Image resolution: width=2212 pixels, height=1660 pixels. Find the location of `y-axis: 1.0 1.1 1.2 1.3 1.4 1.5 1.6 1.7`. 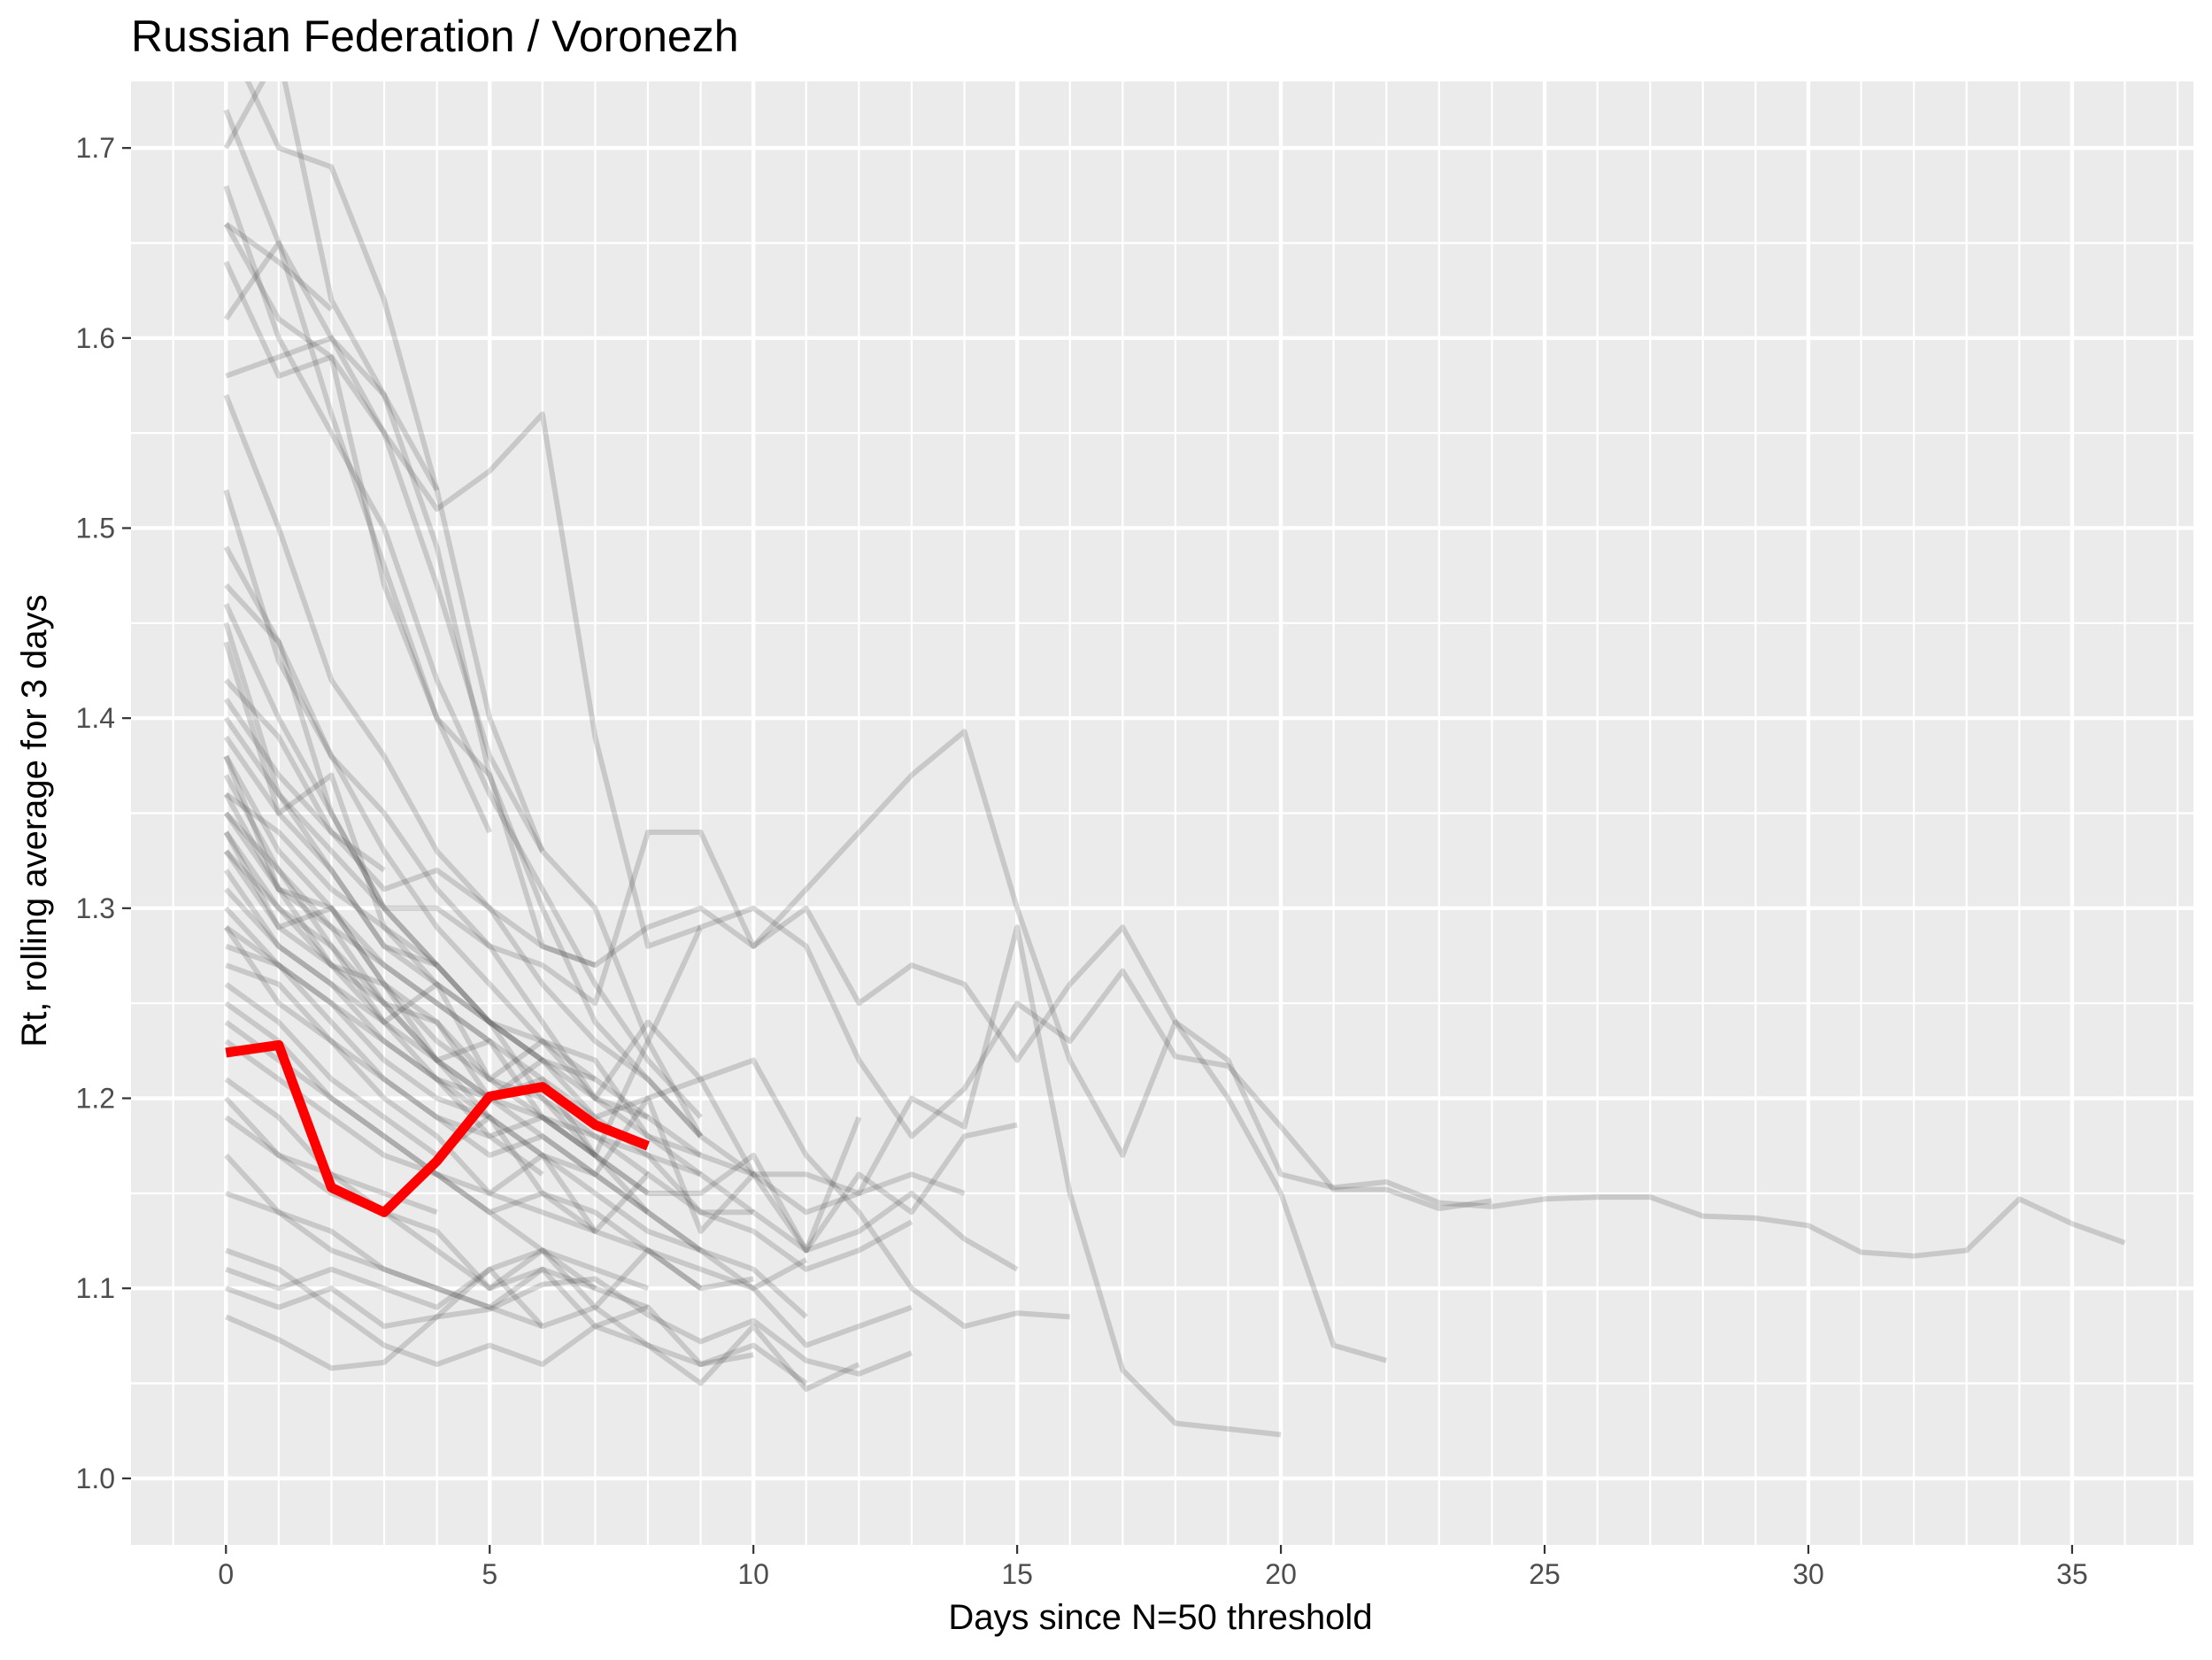

y-axis: 1.0 1.1 1.2 1.3 1.4 1.5 1.6 1.7 is located at coordinates (103, 813).